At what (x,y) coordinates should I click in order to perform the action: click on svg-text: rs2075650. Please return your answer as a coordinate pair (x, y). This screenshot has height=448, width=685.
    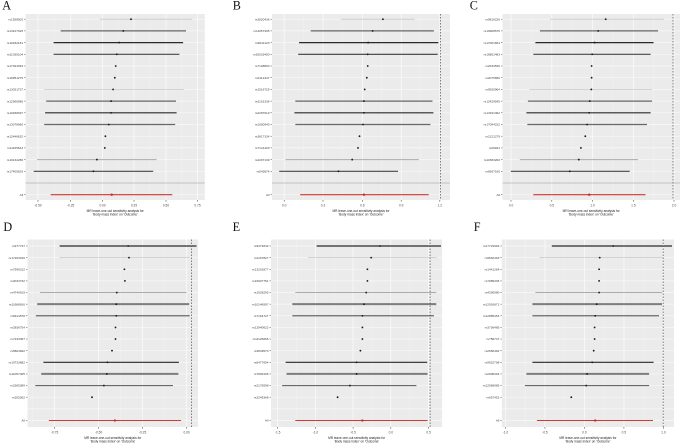
    Looking at the image, I should click on (492, 78).